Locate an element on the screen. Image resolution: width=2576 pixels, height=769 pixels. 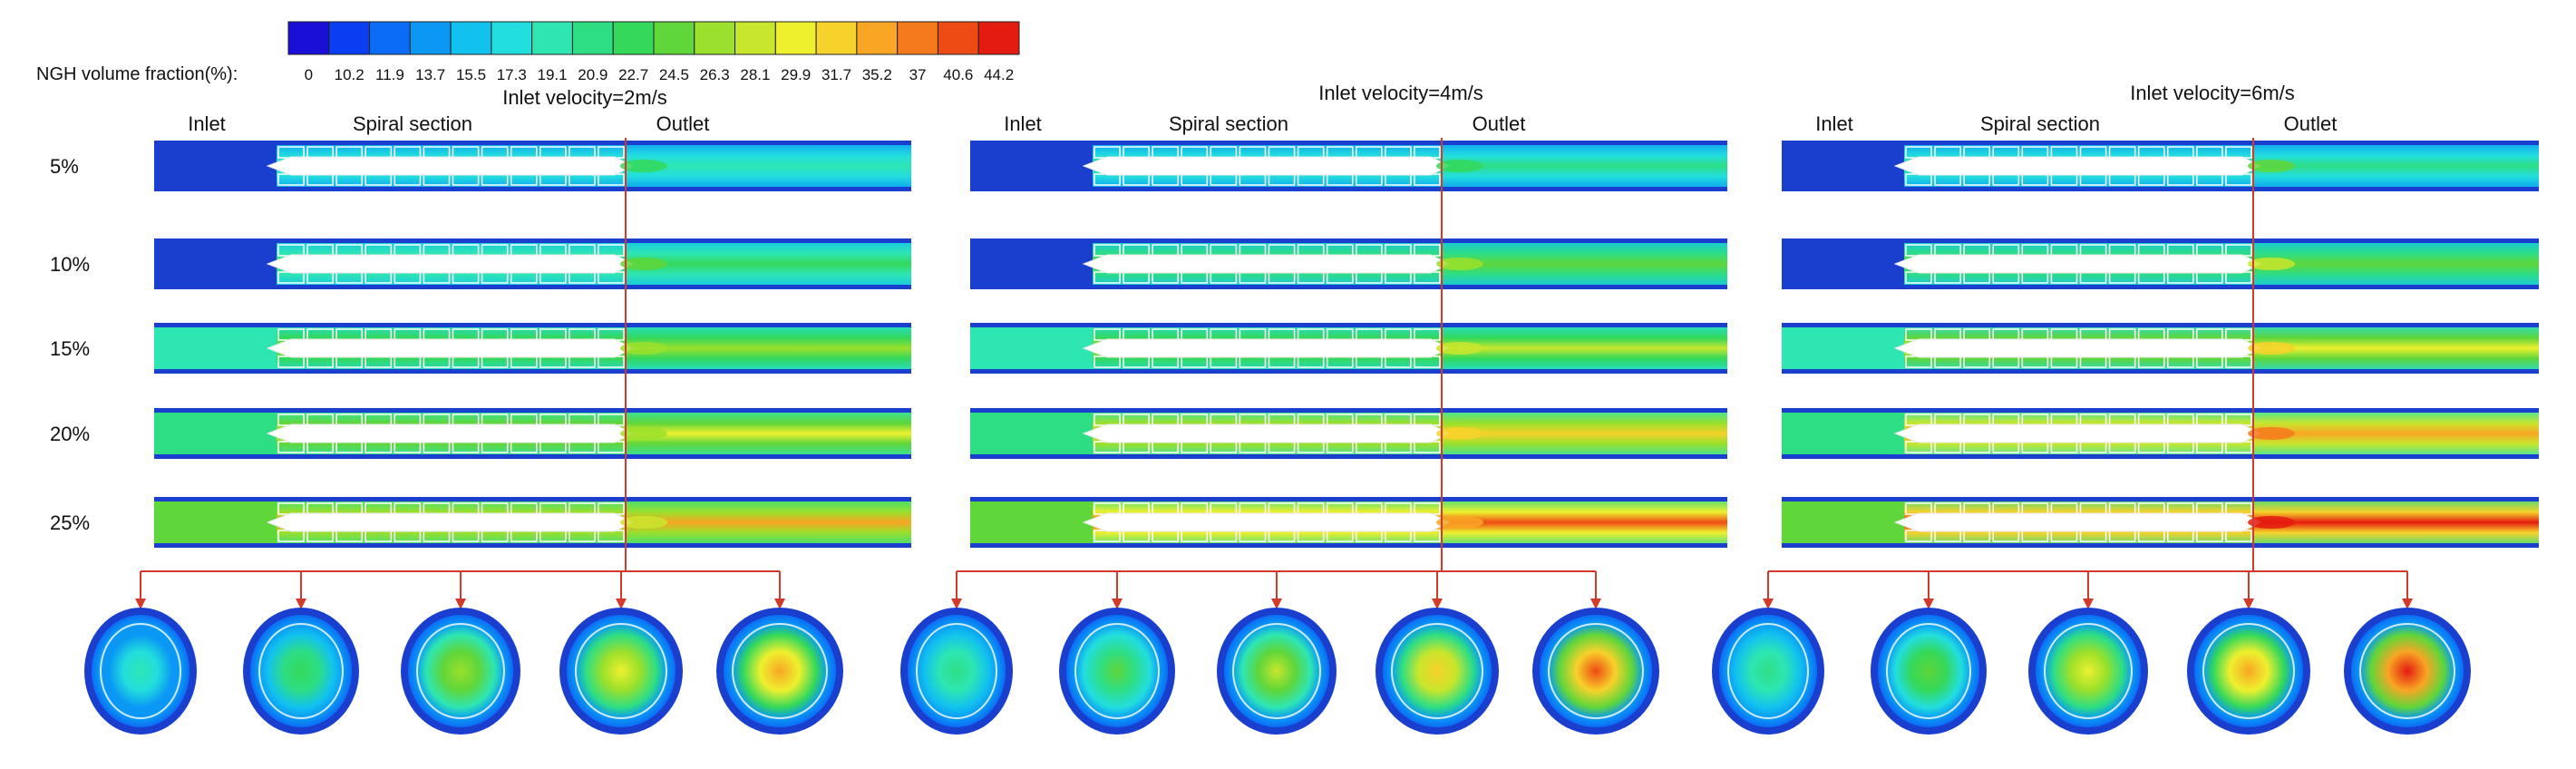
colorbar-tick-label: 0 is located at coordinates (309, 74).